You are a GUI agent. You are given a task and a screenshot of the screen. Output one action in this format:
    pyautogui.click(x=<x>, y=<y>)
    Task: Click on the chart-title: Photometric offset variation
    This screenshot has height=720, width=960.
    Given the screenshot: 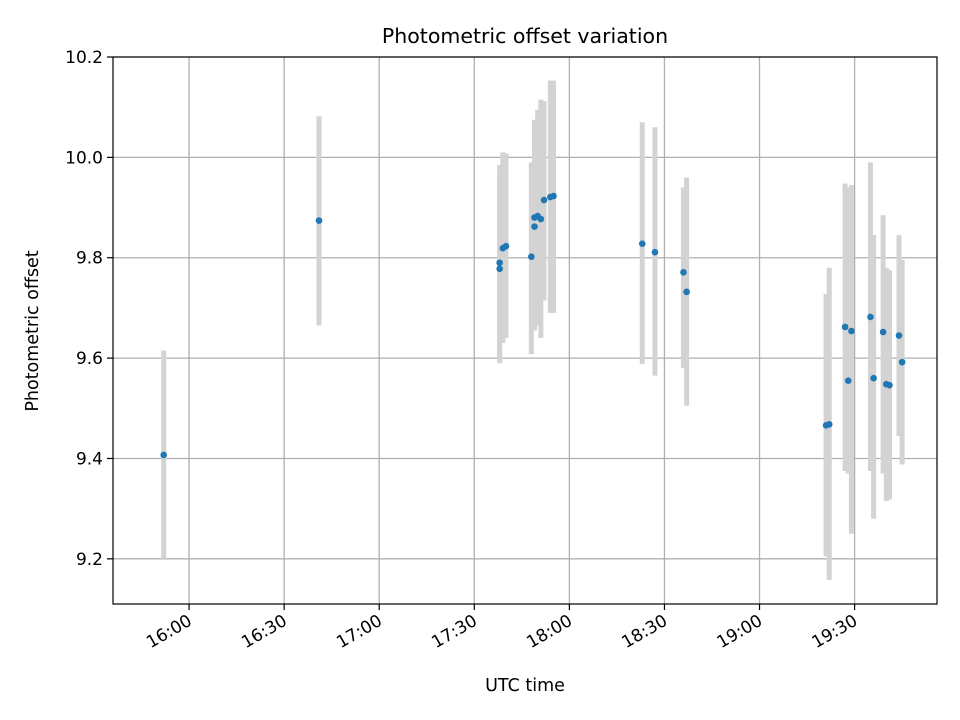 What is the action you would take?
    pyautogui.click(x=525, y=36)
    